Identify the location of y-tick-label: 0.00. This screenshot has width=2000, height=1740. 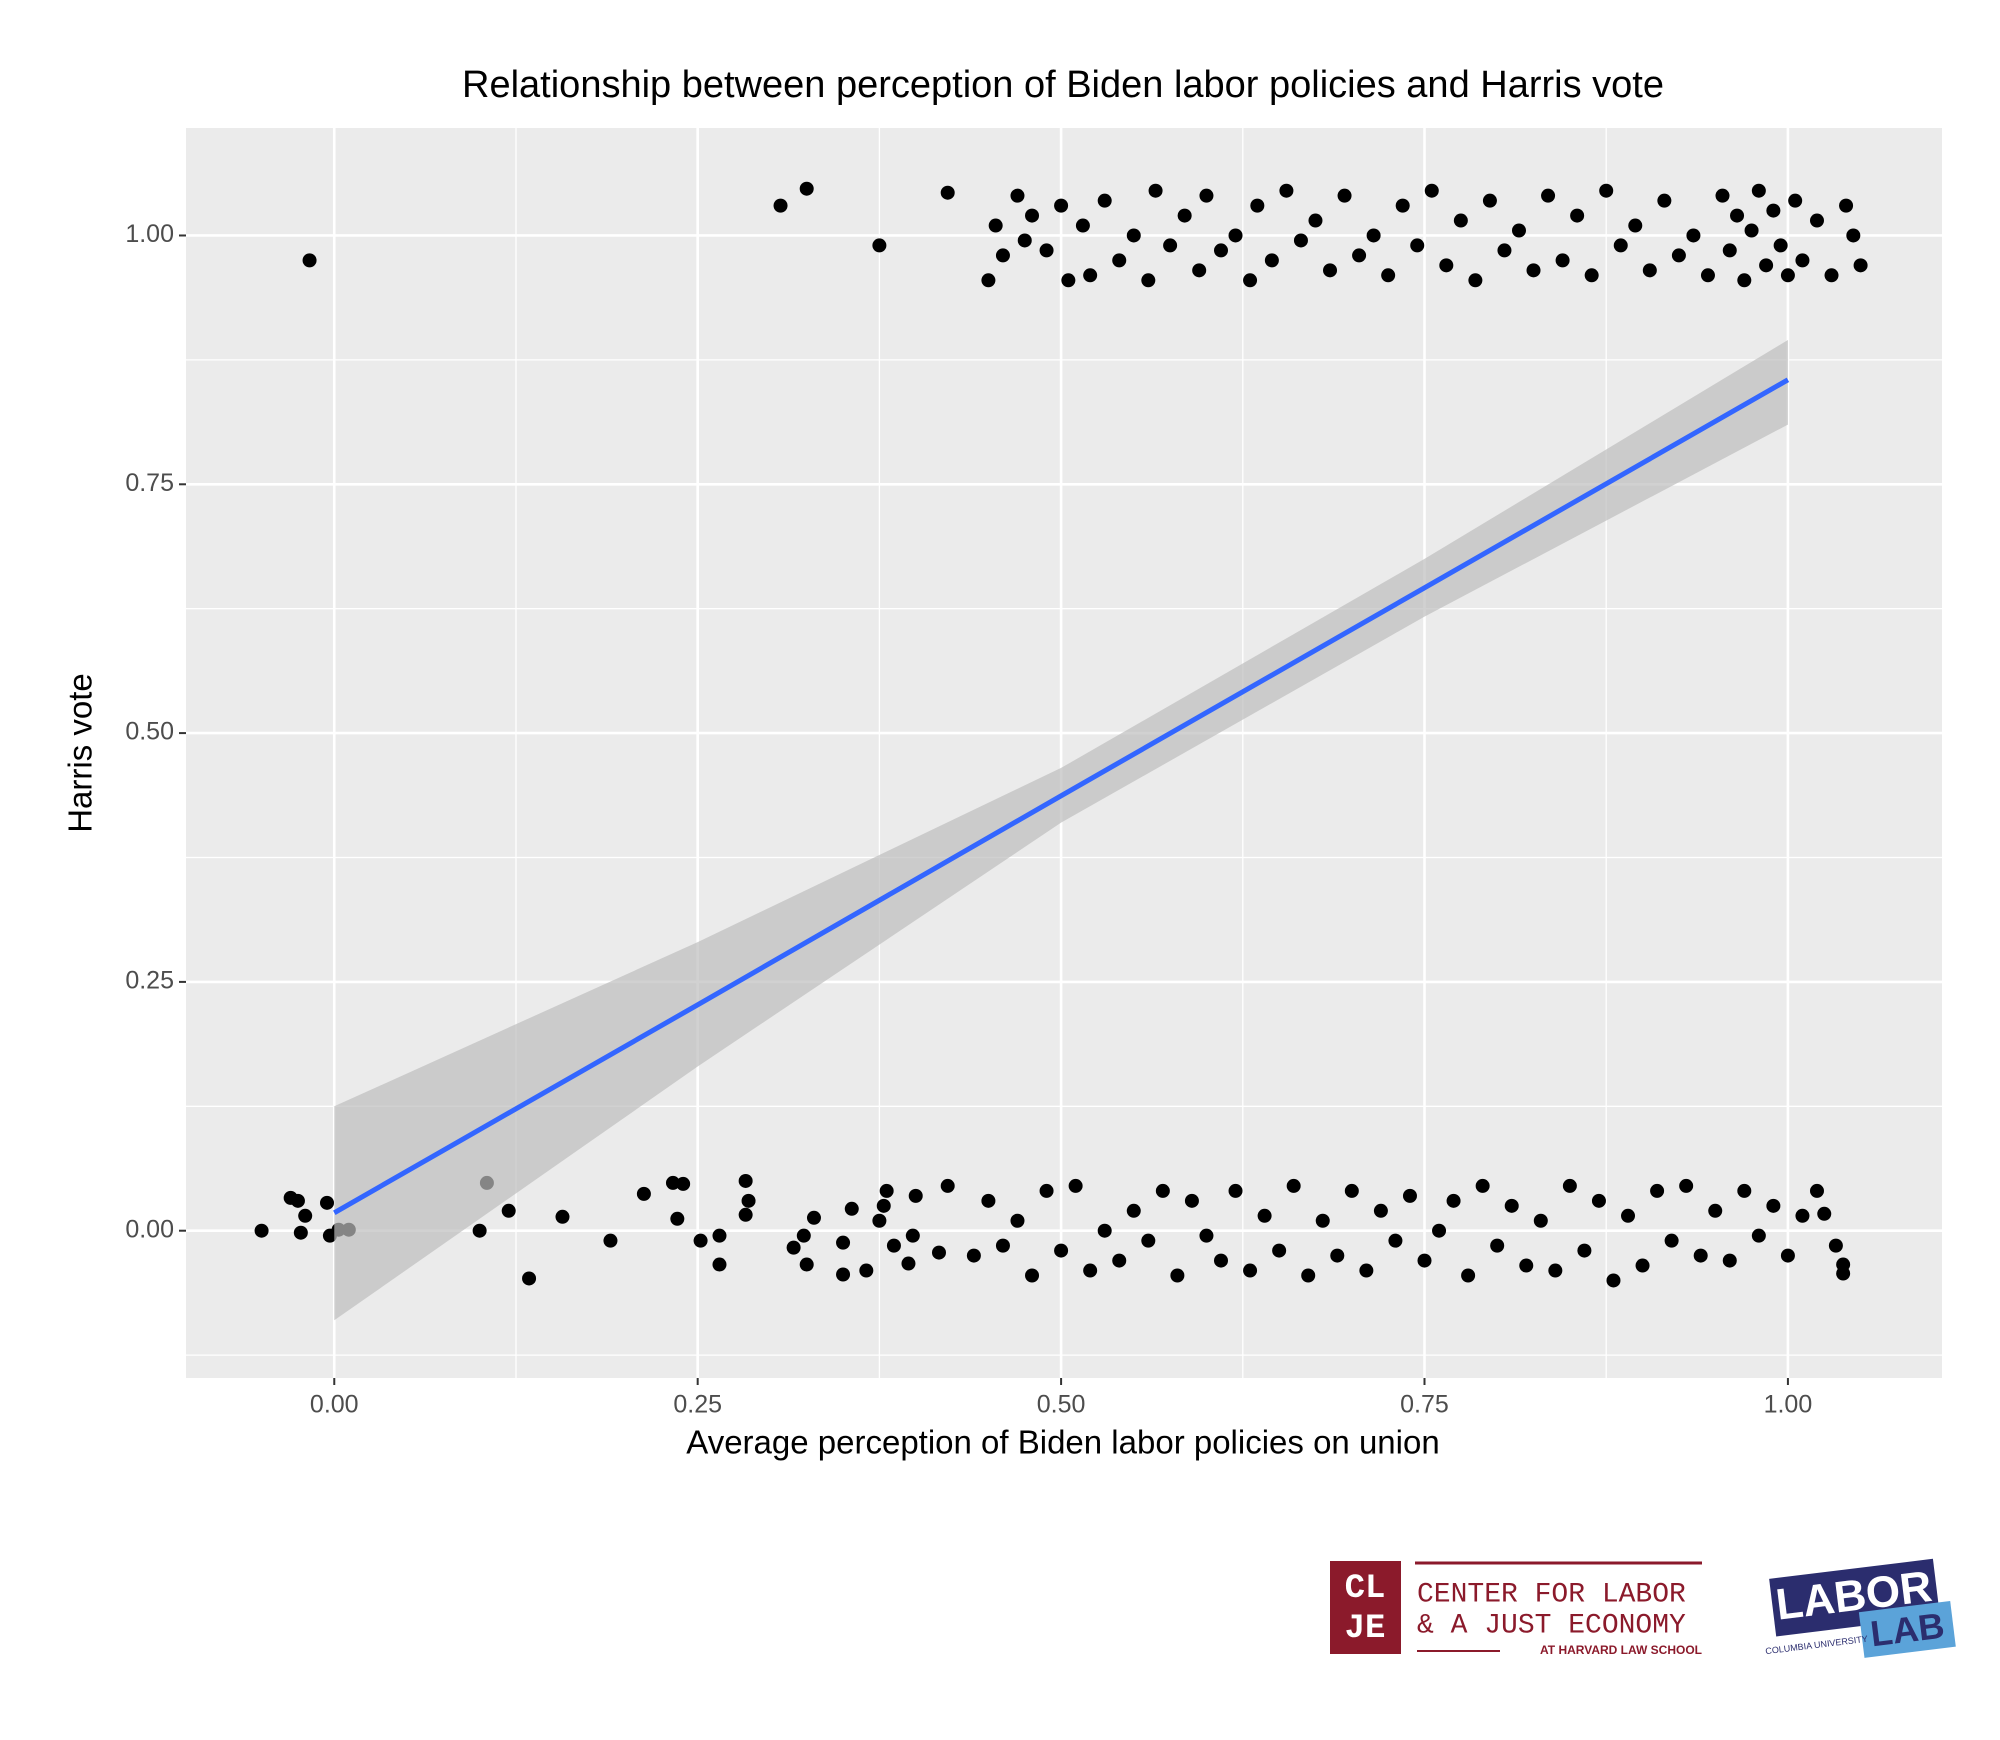
(149, 1229).